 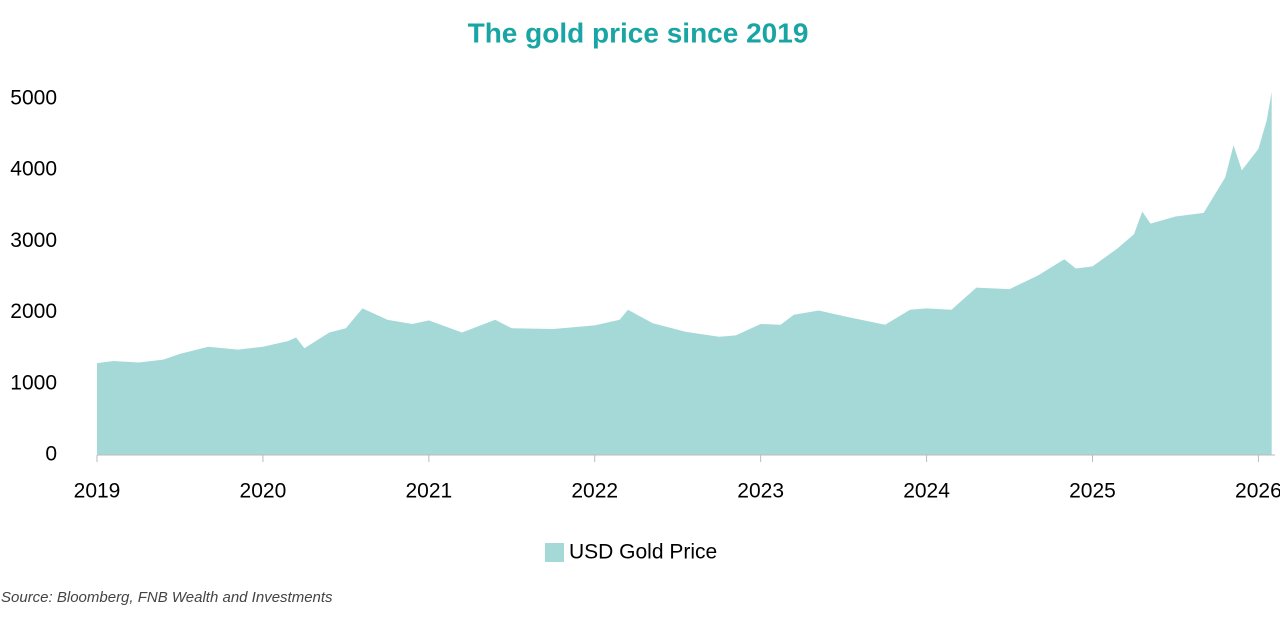 What do you see at coordinates (926, 491) in the screenshot?
I see `x-tick-label: 2024` at bounding box center [926, 491].